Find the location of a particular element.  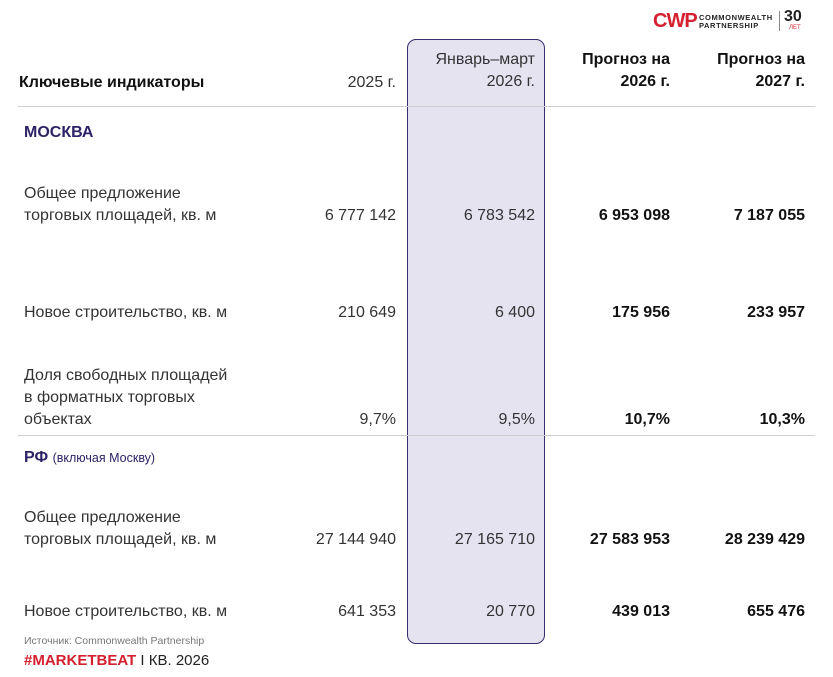

footer: #MARKETBEAT I КВ. 2026 is located at coordinates (116, 661).